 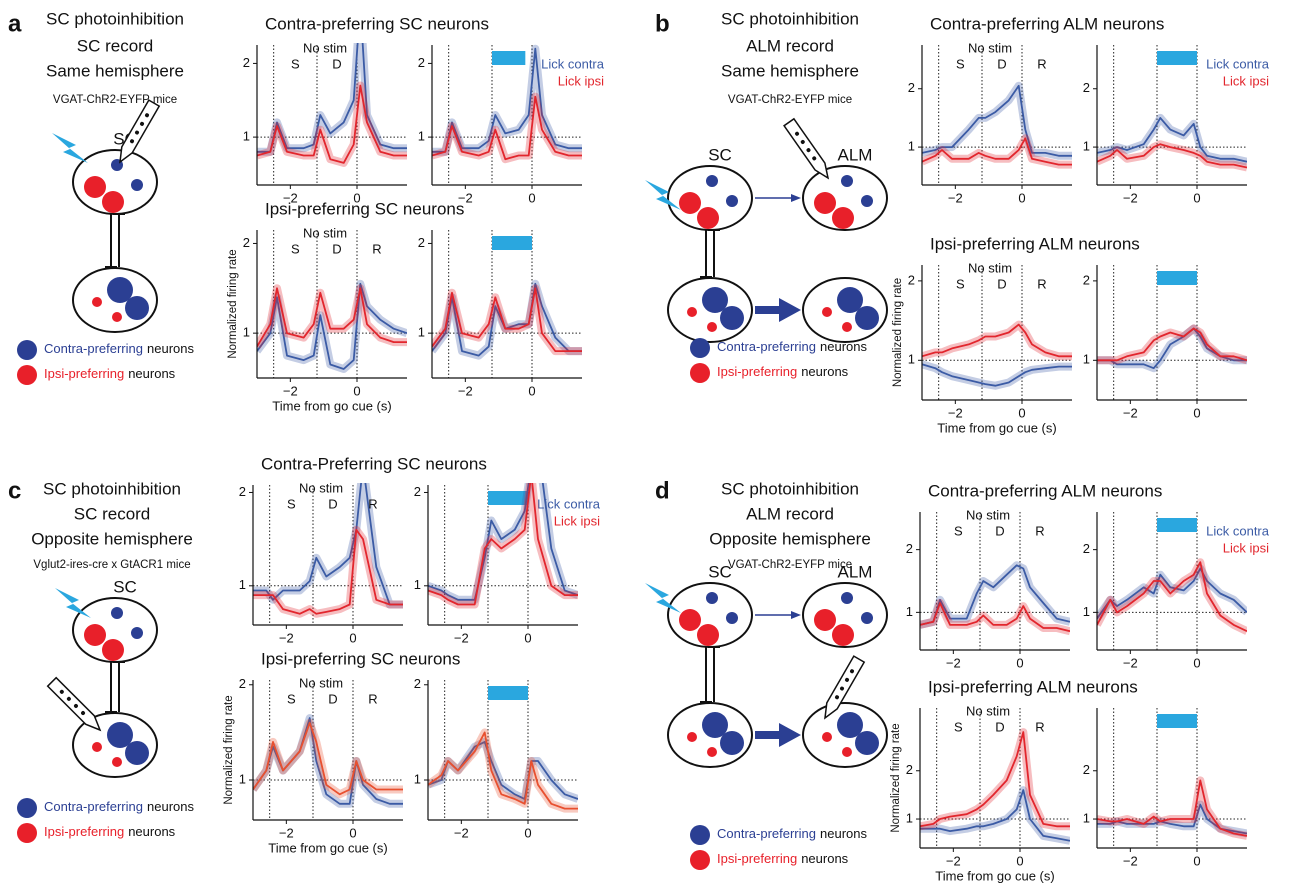 What do you see at coordinates (115, 45) in the screenshot?
I see `panel-title: SC record` at bounding box center [115, 45].